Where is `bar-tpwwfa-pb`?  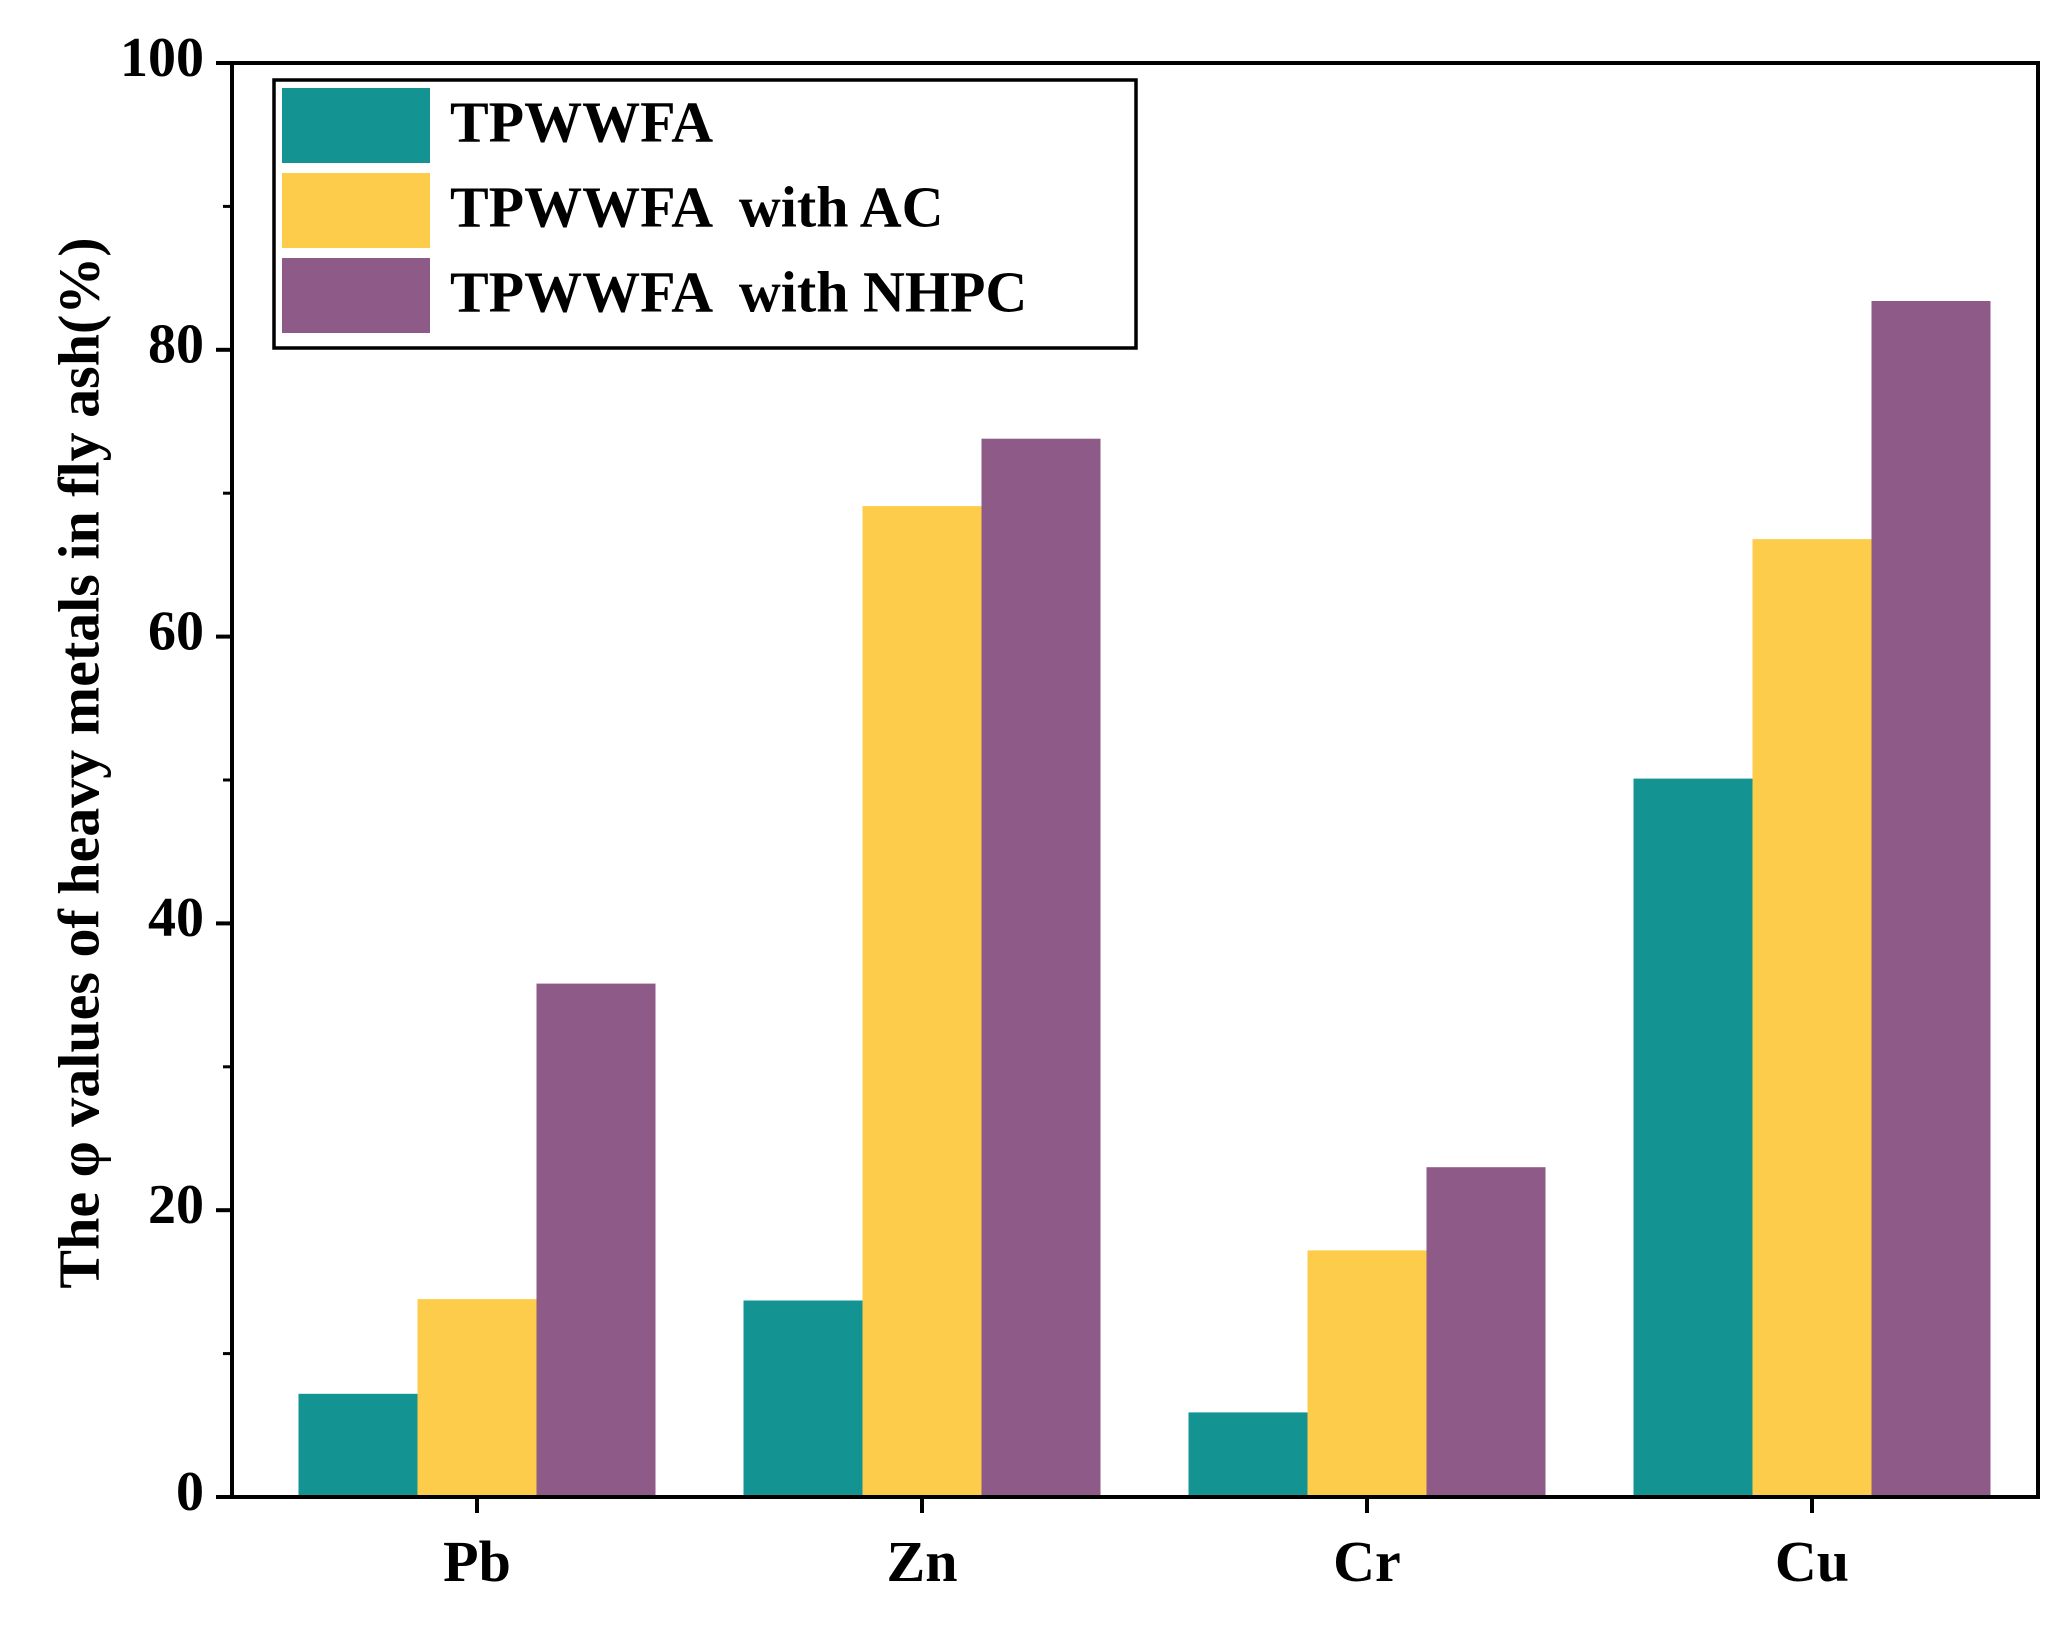
bar-tpwwfa-pb is located at coordinates (358, 1445).